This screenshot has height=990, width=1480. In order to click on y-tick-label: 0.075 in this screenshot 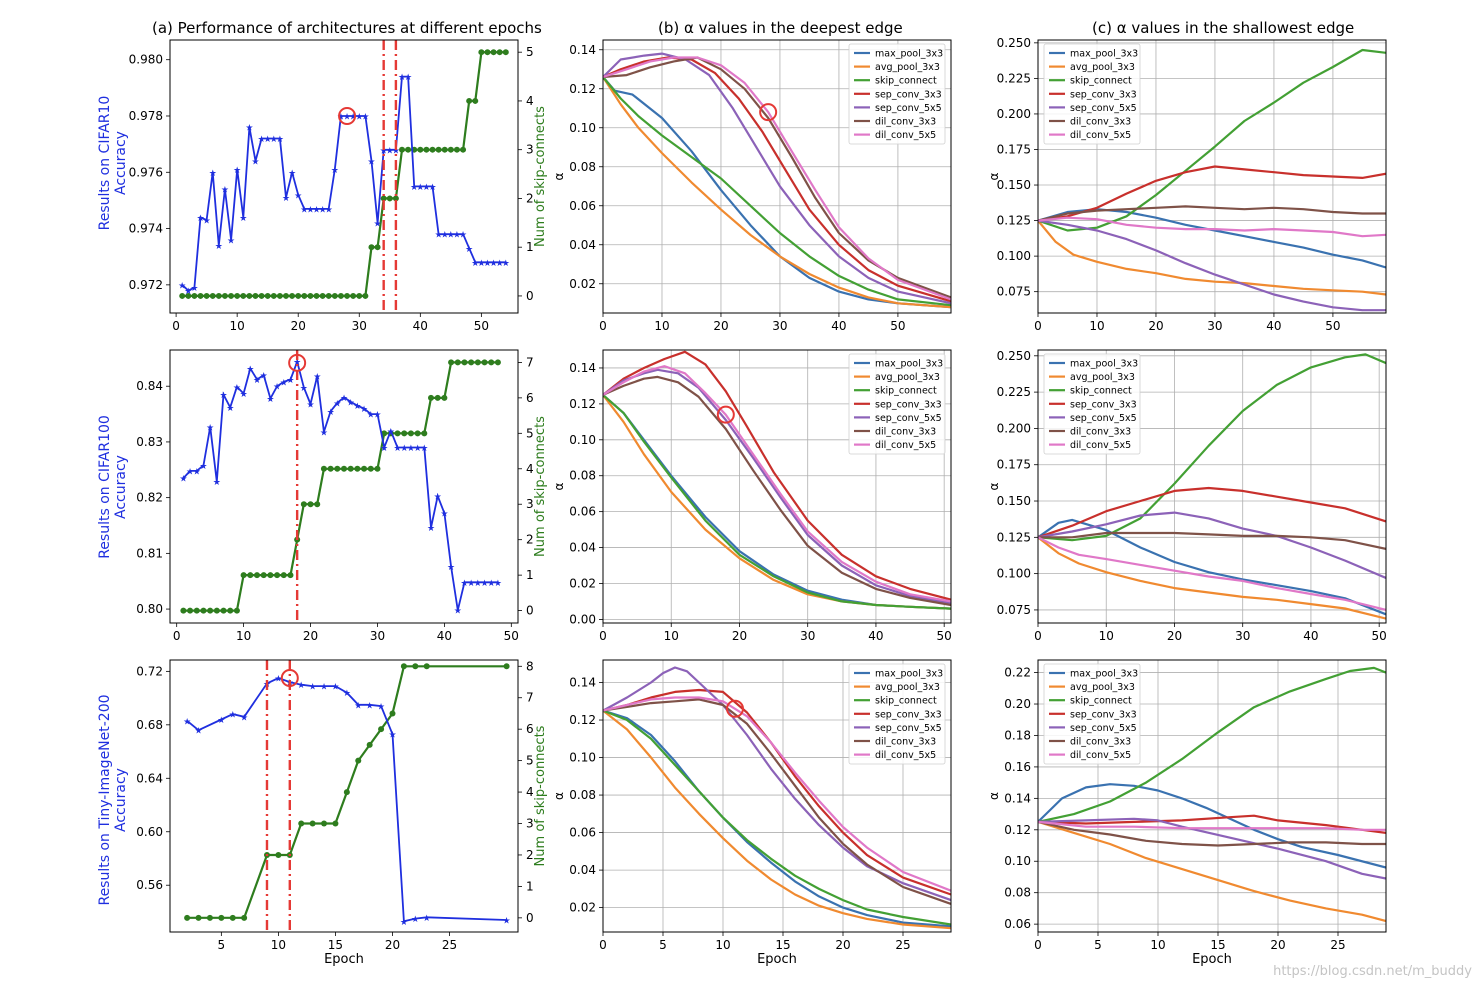, I will do `click(1014, 292)`.